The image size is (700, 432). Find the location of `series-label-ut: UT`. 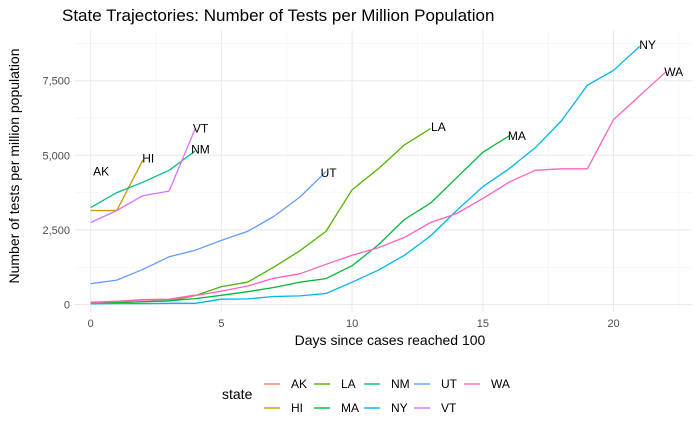

series-label-ut: UT is located at coordinates (329, 173).